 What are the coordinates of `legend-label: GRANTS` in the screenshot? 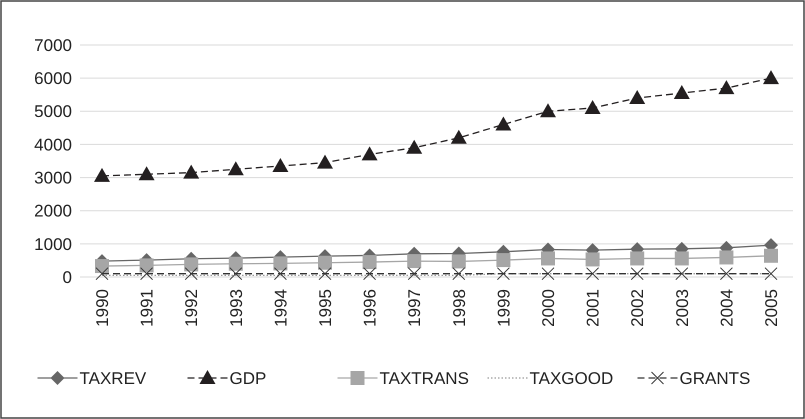 It's located at (715, 378).